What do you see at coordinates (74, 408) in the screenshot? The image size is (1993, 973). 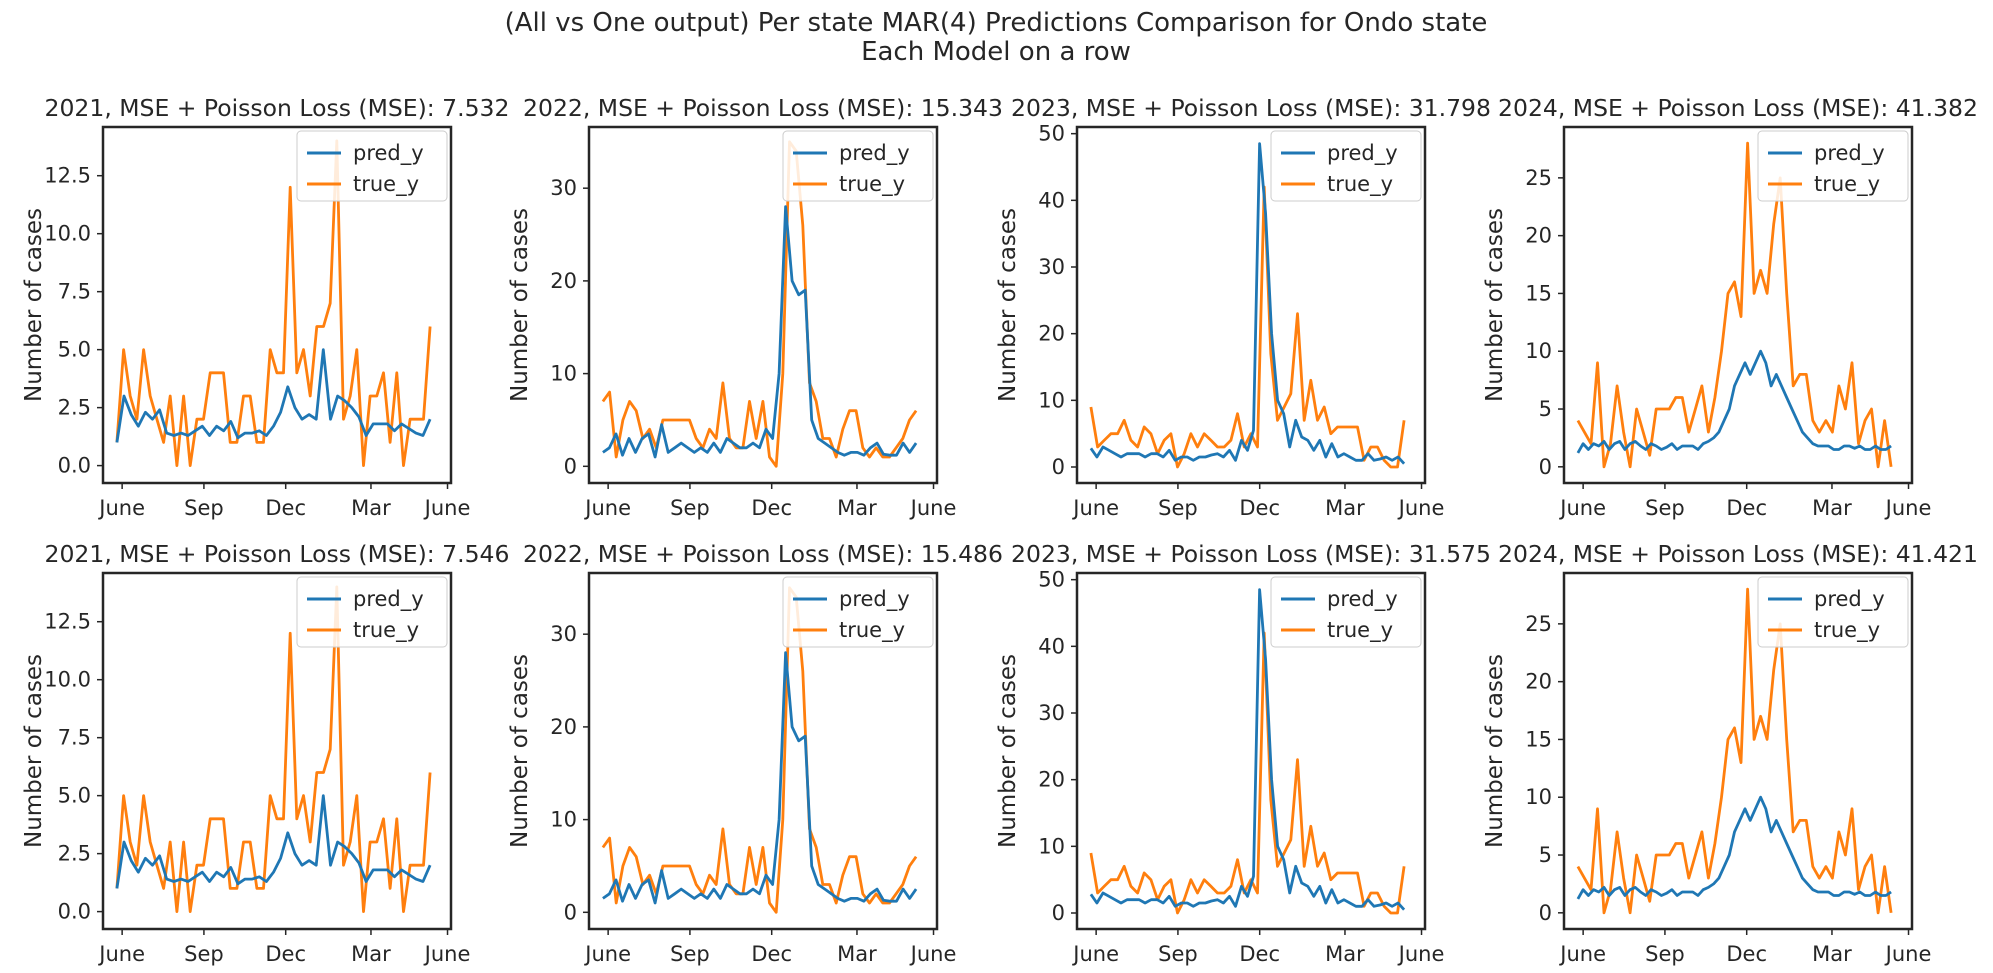 I see `y-tick-label: 2.5` at bounding box center [74, 408].